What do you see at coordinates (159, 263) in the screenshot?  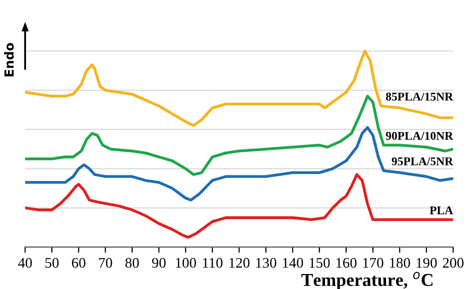 I see `x-tick-label: 90` at bounding box center [159, 263].